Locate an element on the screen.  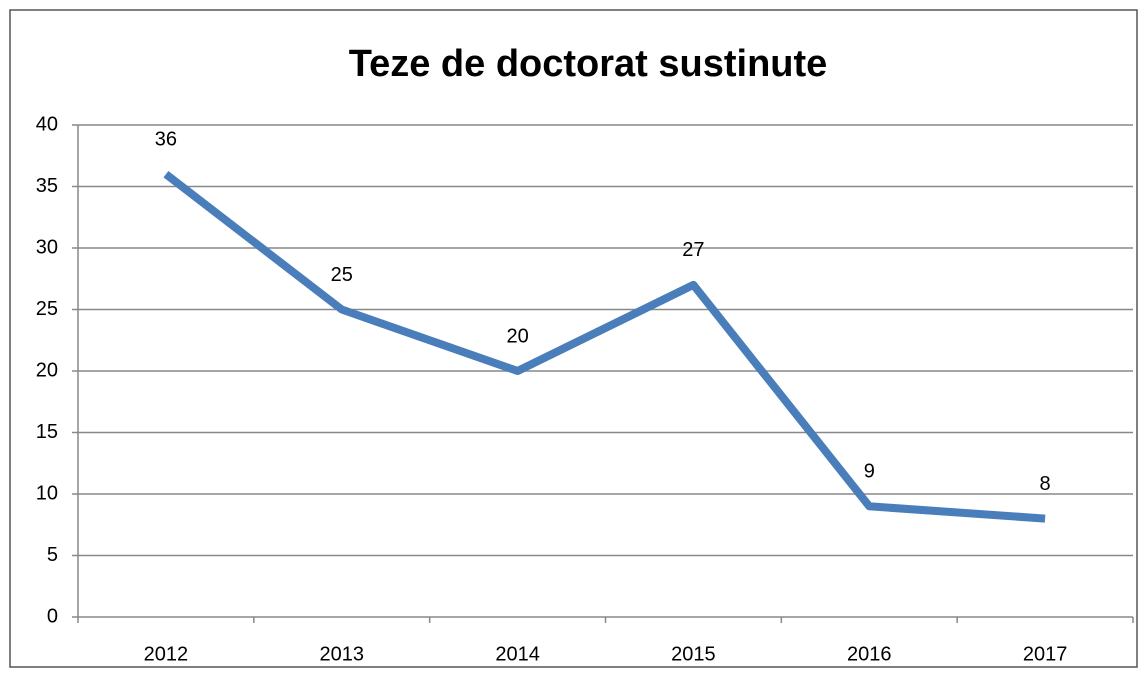
data-label: 8 is located at coordinates (1045, 484).